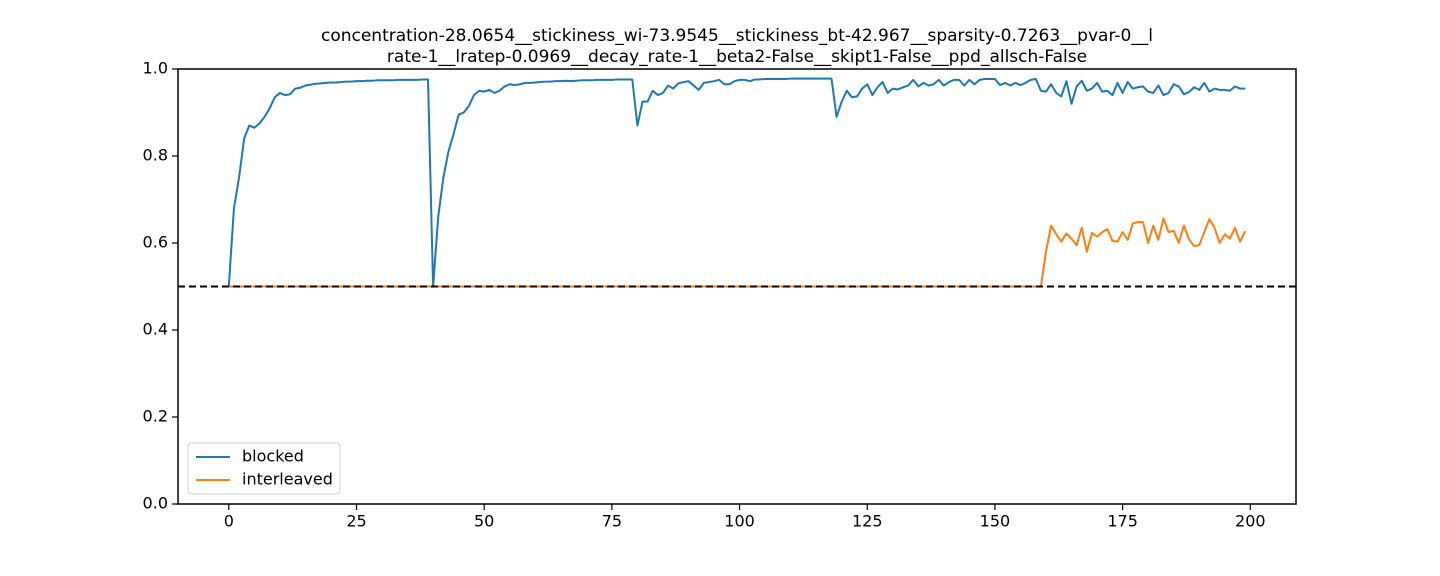 This screenshot has width=1440, height=576. I want to click on x-tick-label: 75, so click(612, 521).